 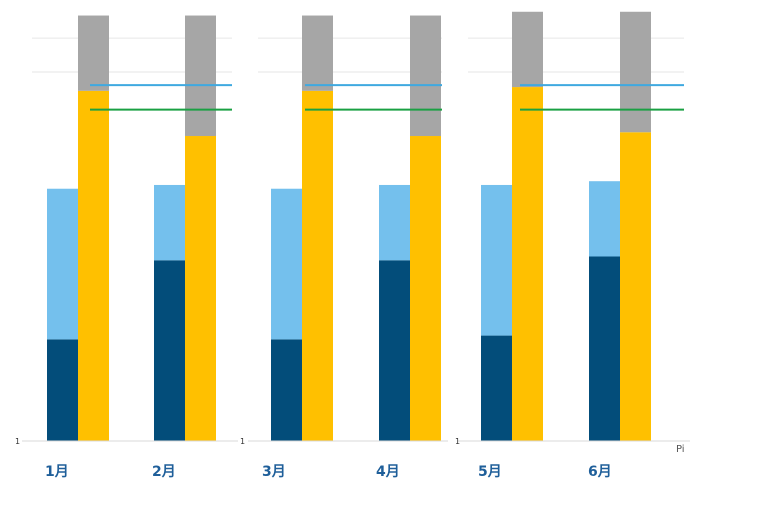 I want to click on x-tick-label: 5月, so click(x=490, y=472).